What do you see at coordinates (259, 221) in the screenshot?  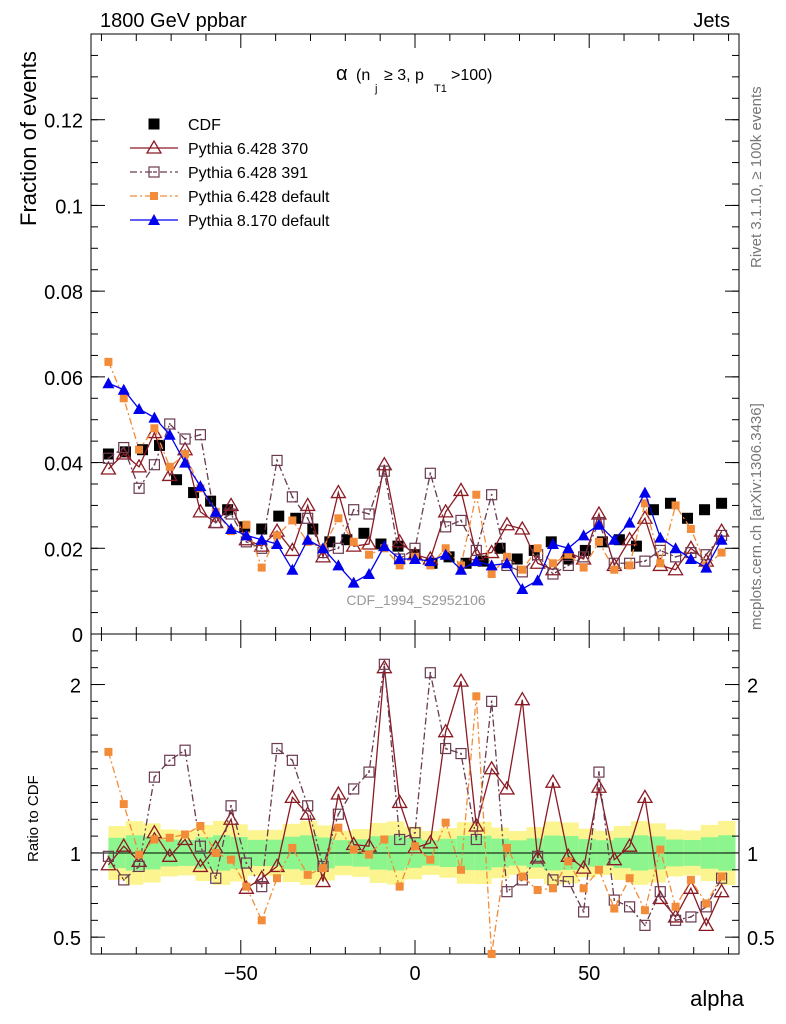 I see `legend-label: Pythia 8.170 default` at bounding box center [259, 221].